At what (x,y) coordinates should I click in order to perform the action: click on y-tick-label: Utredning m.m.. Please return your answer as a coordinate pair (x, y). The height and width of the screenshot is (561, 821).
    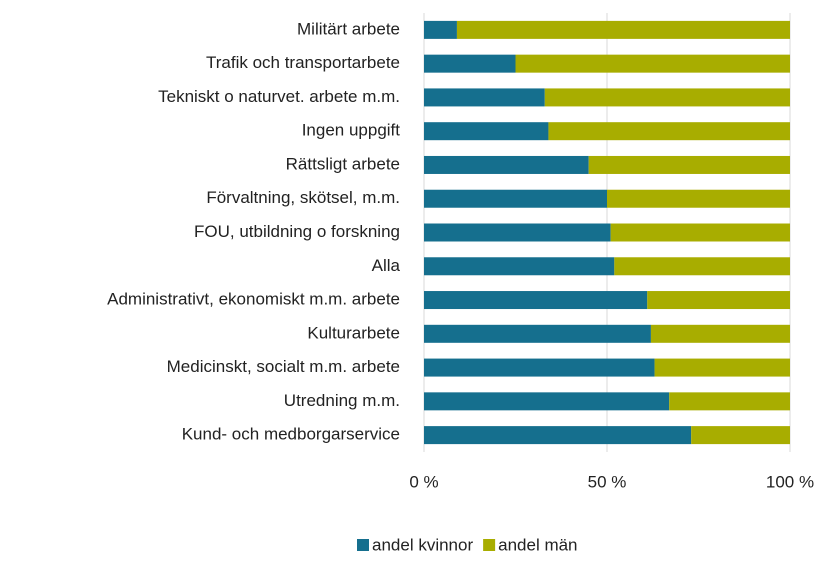
    Looking at the image, I should click on (342, 400).